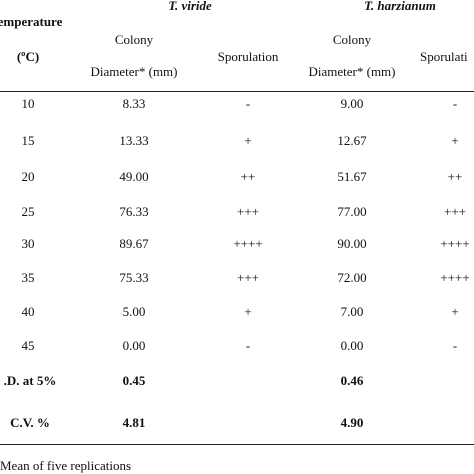 The height and width of the screenshot is (474, 474). What do you see at coordinates (134, 422) in the screenshot?
I see `summary-cell: 4.81` at bounding box center [134, 422].